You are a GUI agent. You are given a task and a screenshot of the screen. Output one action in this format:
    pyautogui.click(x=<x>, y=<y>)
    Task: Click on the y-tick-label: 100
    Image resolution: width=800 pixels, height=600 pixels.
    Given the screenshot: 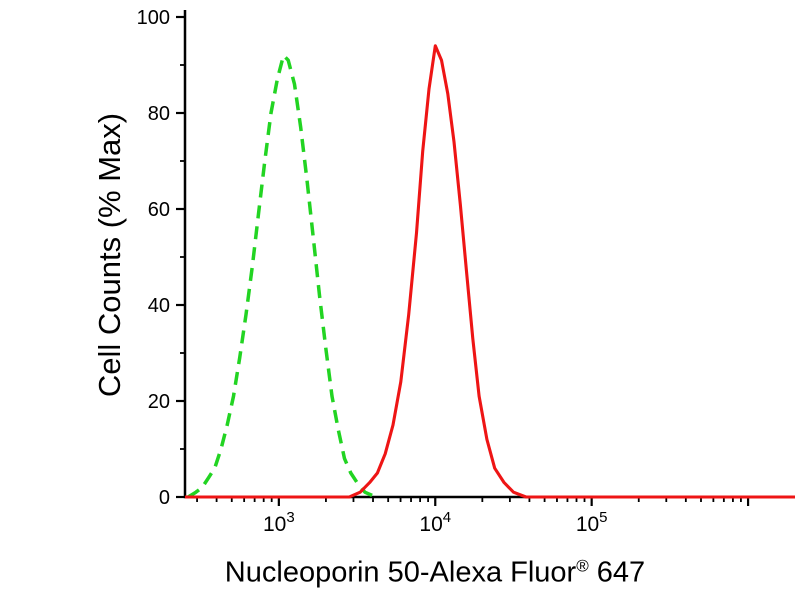 What is the action you would take?
    pyautogui.click(x=153, y=18)
    